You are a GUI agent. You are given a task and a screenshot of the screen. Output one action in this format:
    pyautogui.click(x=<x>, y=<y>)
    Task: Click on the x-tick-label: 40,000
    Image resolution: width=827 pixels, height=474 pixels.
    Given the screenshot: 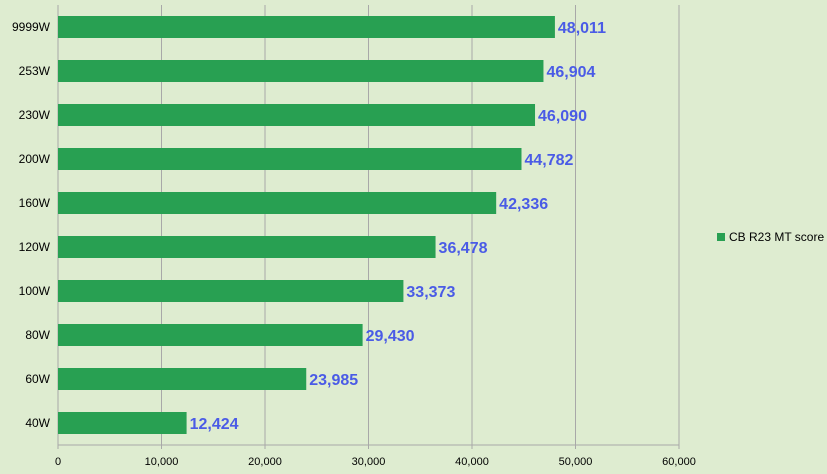 What is the action you would take?
    pyautogui.click(x=472, y=462)
    